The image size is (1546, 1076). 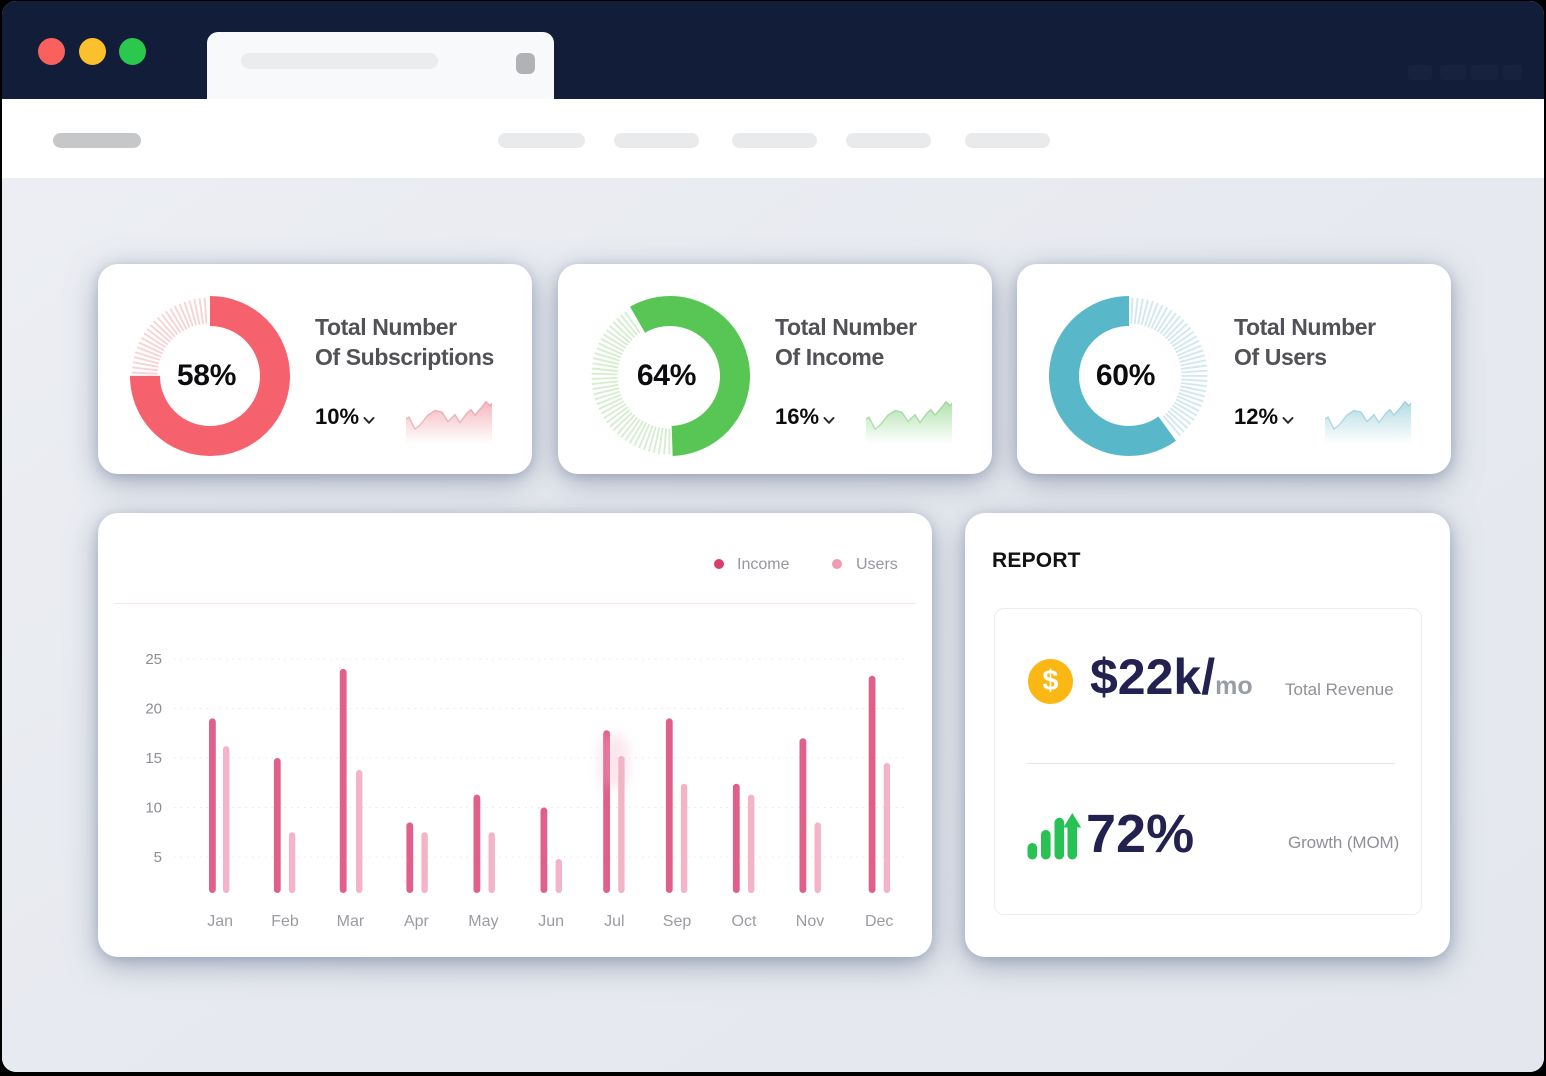 I want to click on svg-text: 10, so click(x=153, y=808).